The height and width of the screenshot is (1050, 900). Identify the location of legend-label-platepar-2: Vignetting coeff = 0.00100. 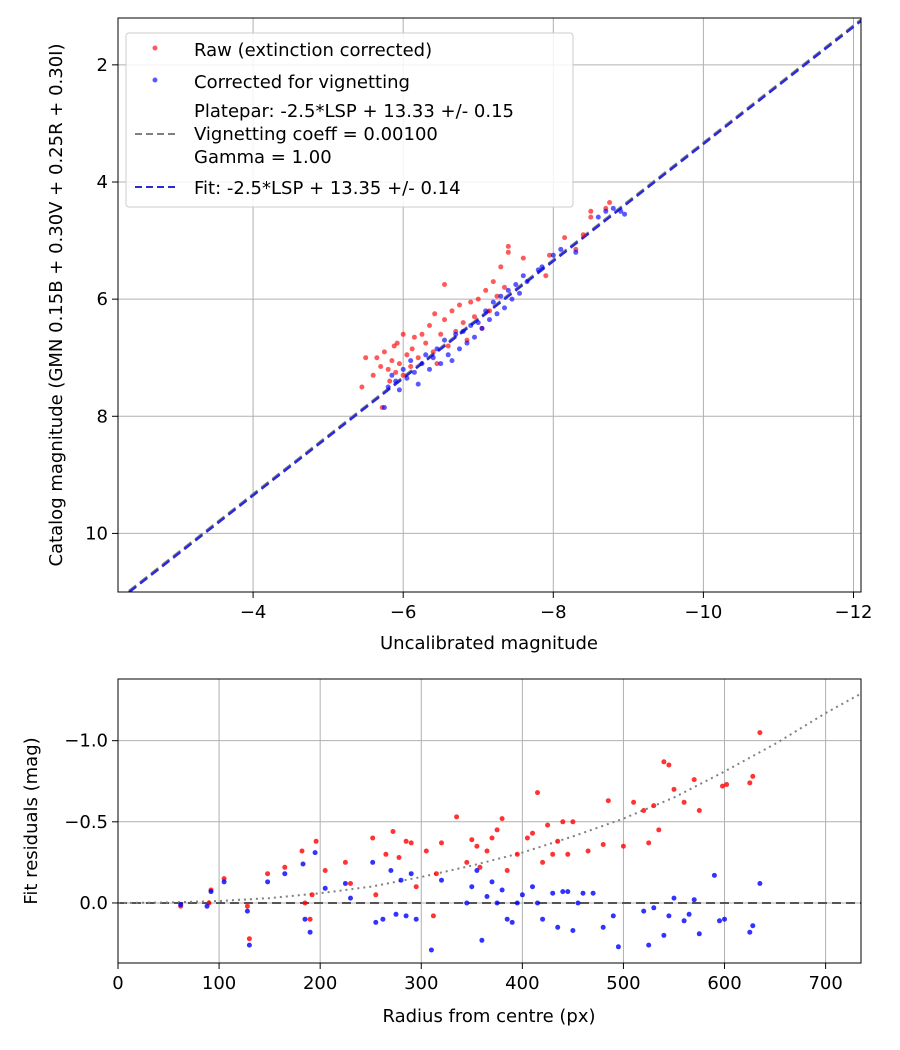
(316, 134).